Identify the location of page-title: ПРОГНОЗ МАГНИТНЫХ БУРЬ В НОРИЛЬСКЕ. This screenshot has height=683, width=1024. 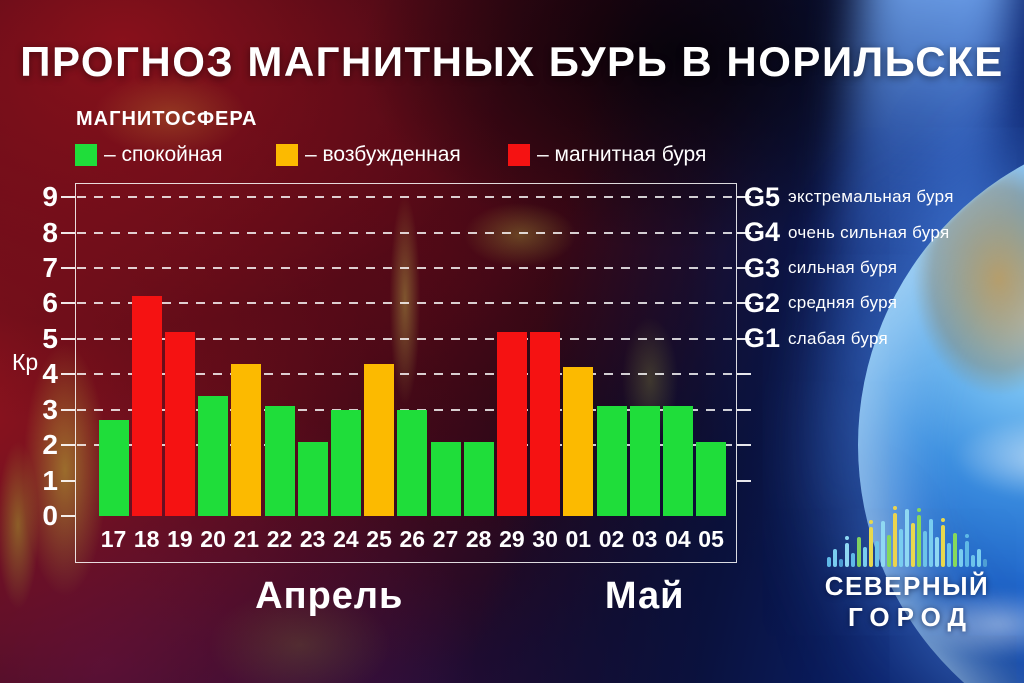
(512, 61).